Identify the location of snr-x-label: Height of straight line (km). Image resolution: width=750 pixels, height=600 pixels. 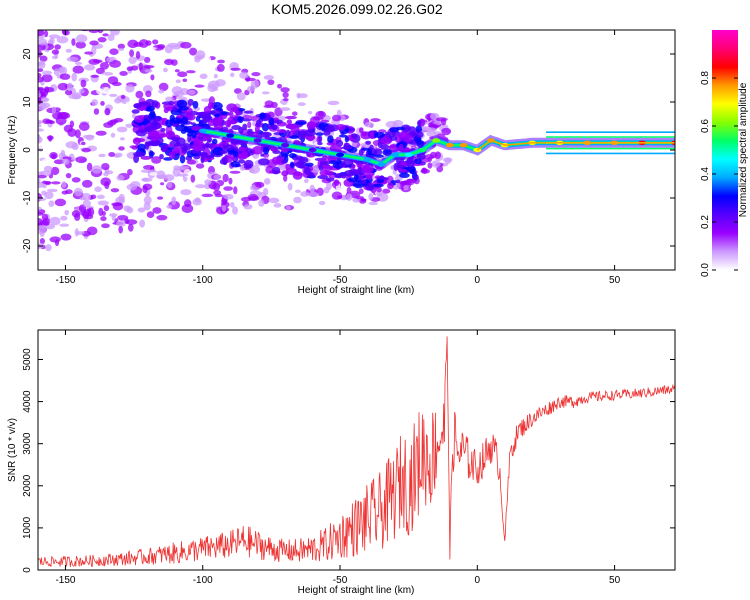
(356, 590).